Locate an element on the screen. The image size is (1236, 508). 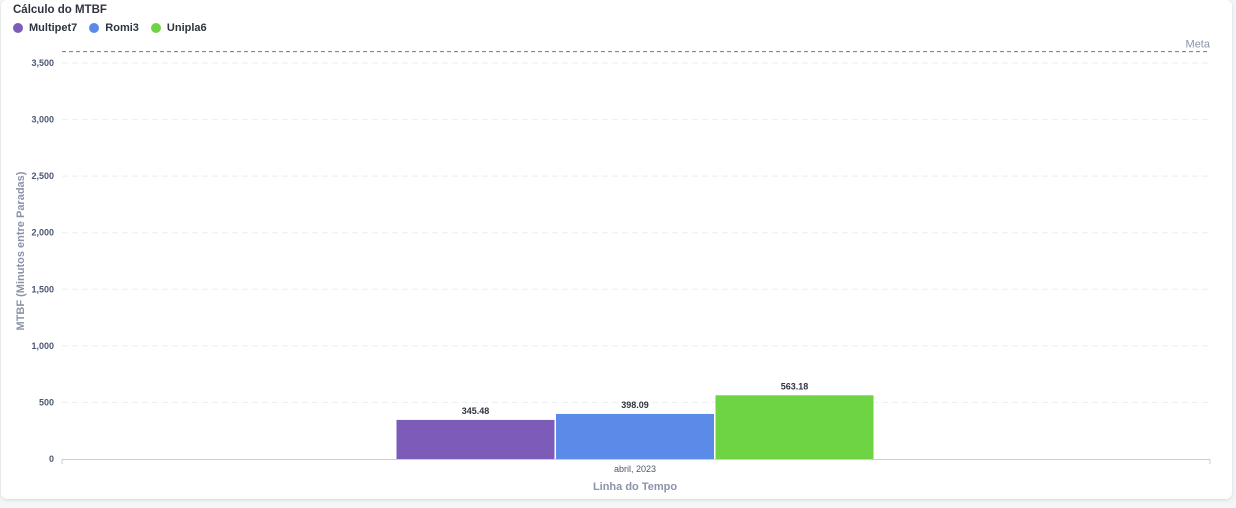
data-label-romi3: 398.09 is located at coordinates (635, 405).